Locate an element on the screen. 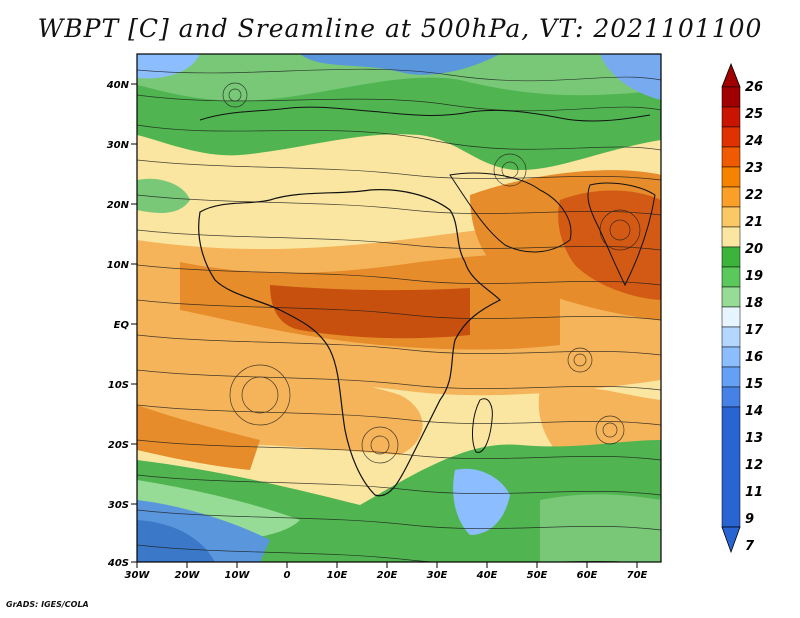 The height and width of the screenshot is (618, 800). lat-label-10s: 10S is located at coordinates (118, 385).